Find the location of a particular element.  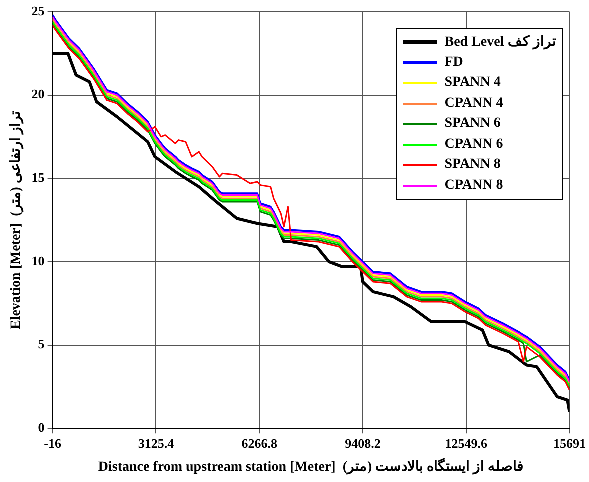

legend-label: CPANN 4 is located at coordinates (474, 104).